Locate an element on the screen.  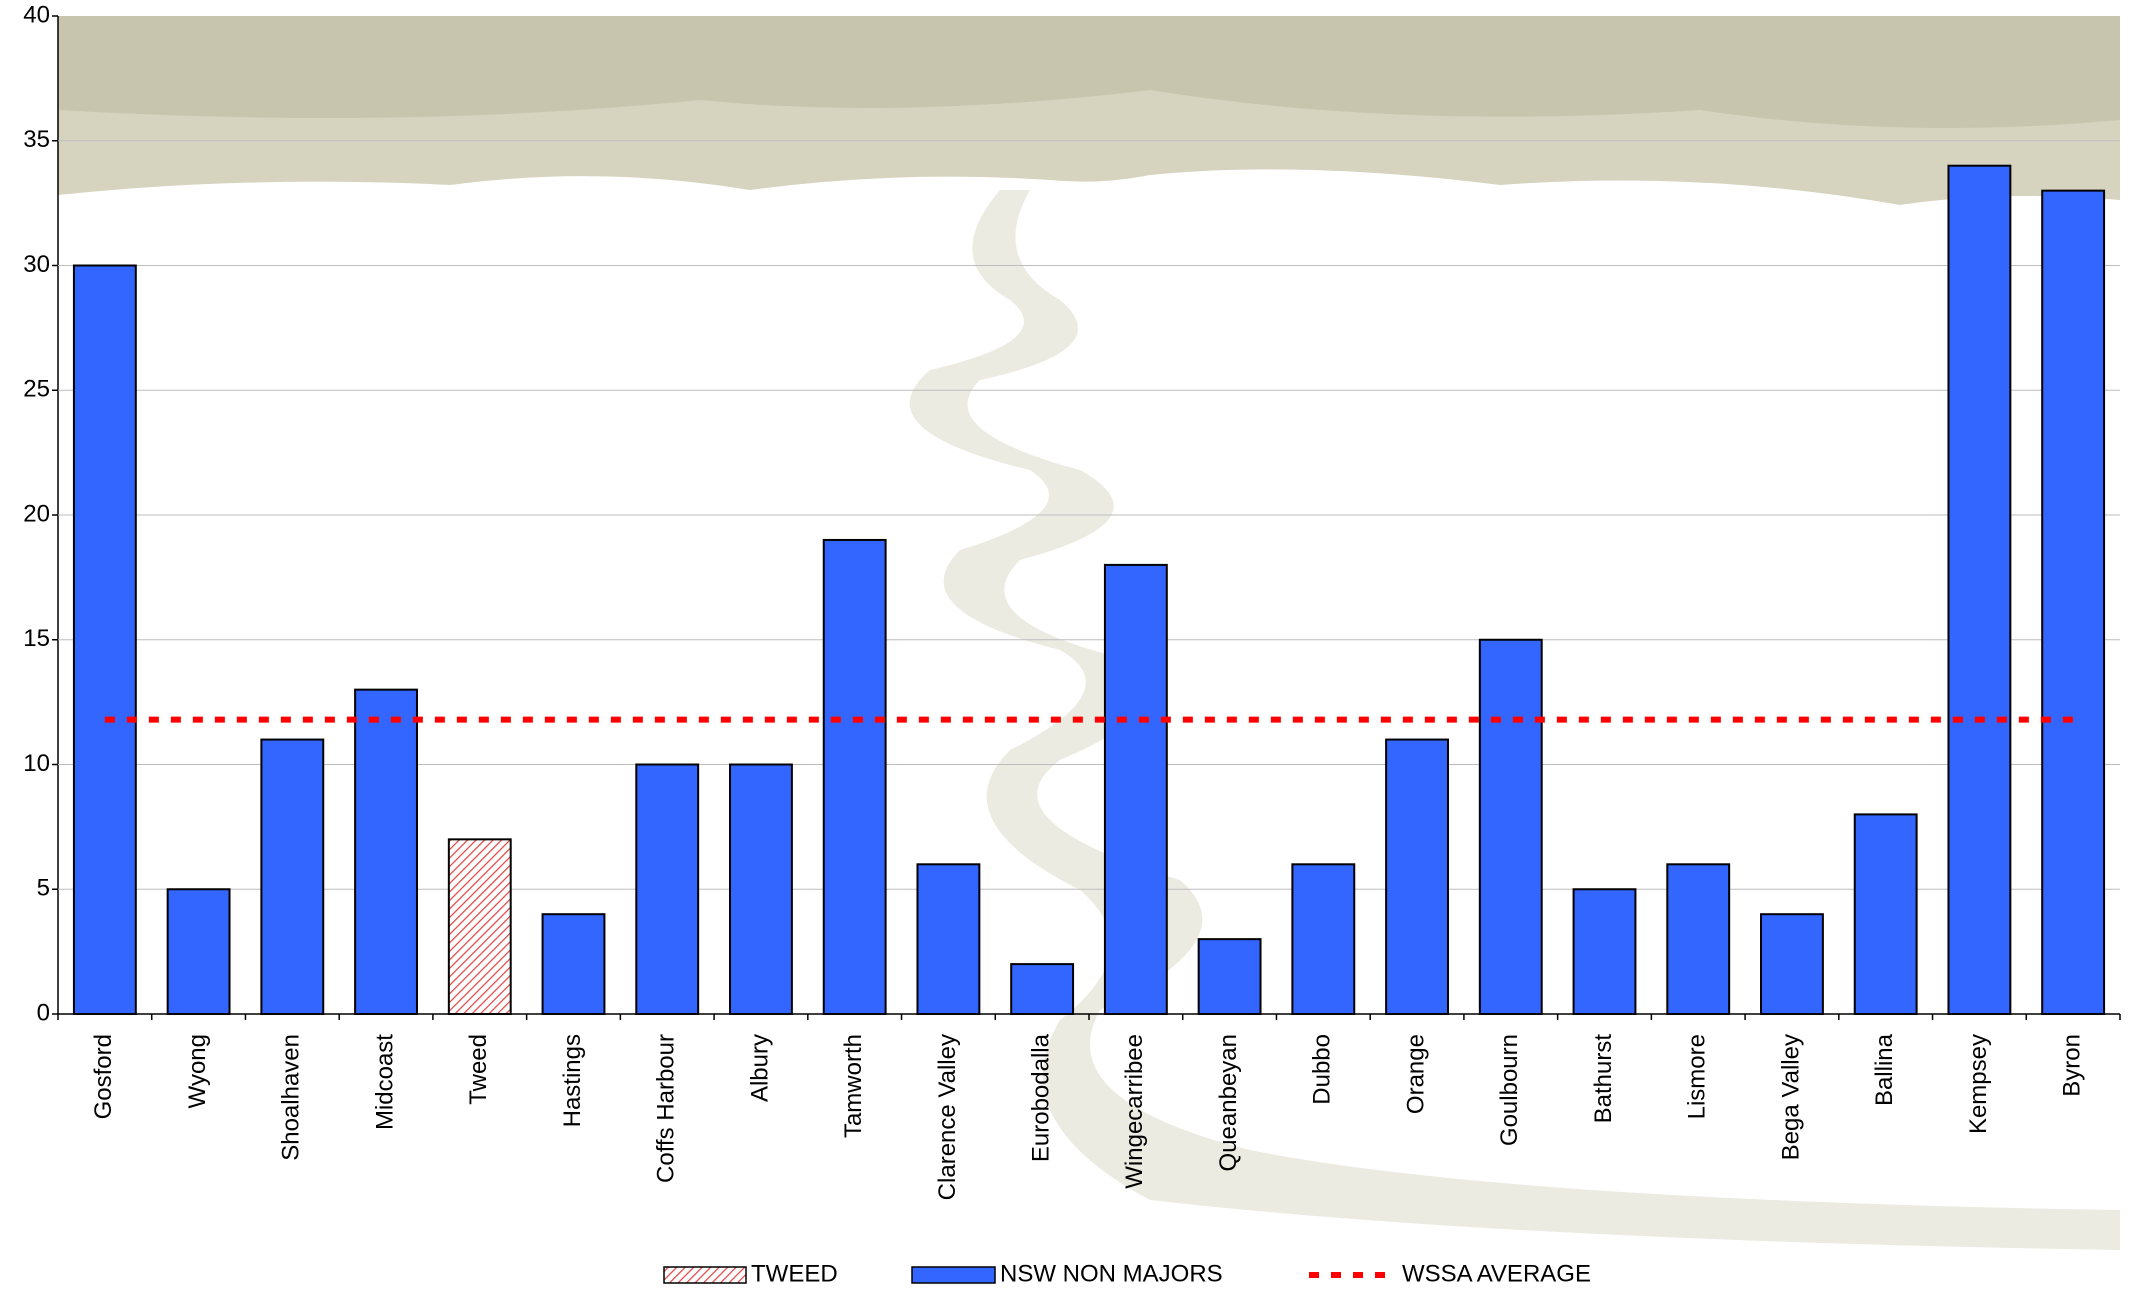
x-tick-label: Coffs Harbour is located at coordinates (666, 1108).